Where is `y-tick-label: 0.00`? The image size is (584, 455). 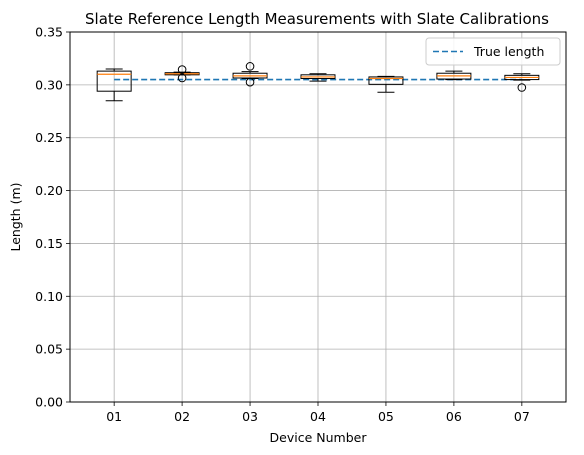
y-tick-label: 0.00 is located at coordinates (49, 402).